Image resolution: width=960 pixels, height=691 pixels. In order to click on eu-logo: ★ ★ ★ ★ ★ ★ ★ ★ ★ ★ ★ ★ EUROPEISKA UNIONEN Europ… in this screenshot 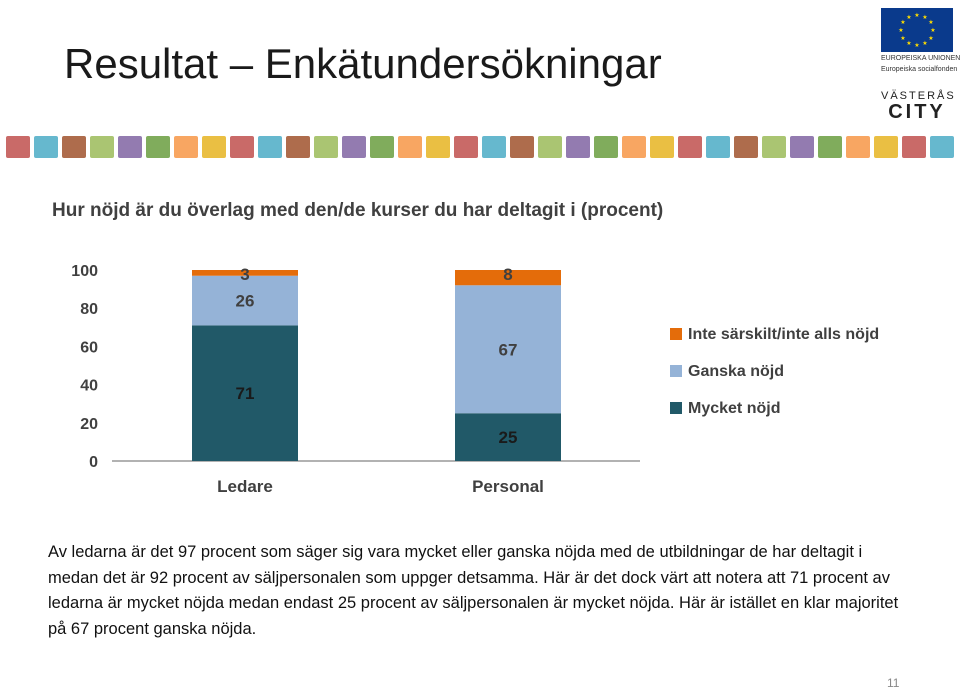, I will do `click(920, 41)`.